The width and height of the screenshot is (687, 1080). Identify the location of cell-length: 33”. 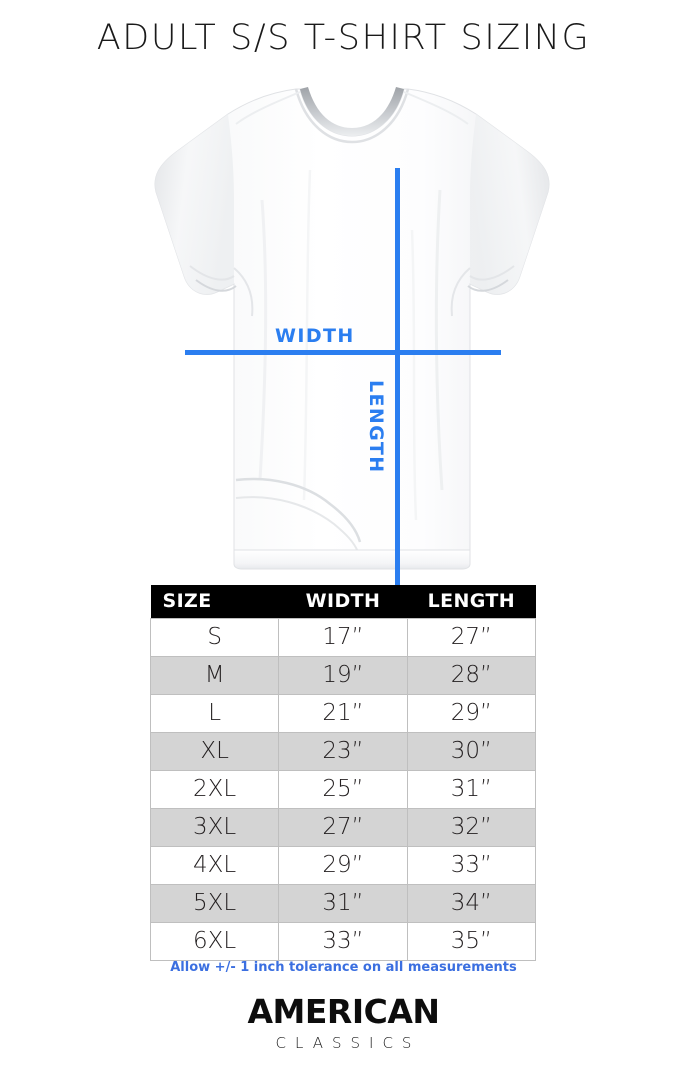
(471, 865).